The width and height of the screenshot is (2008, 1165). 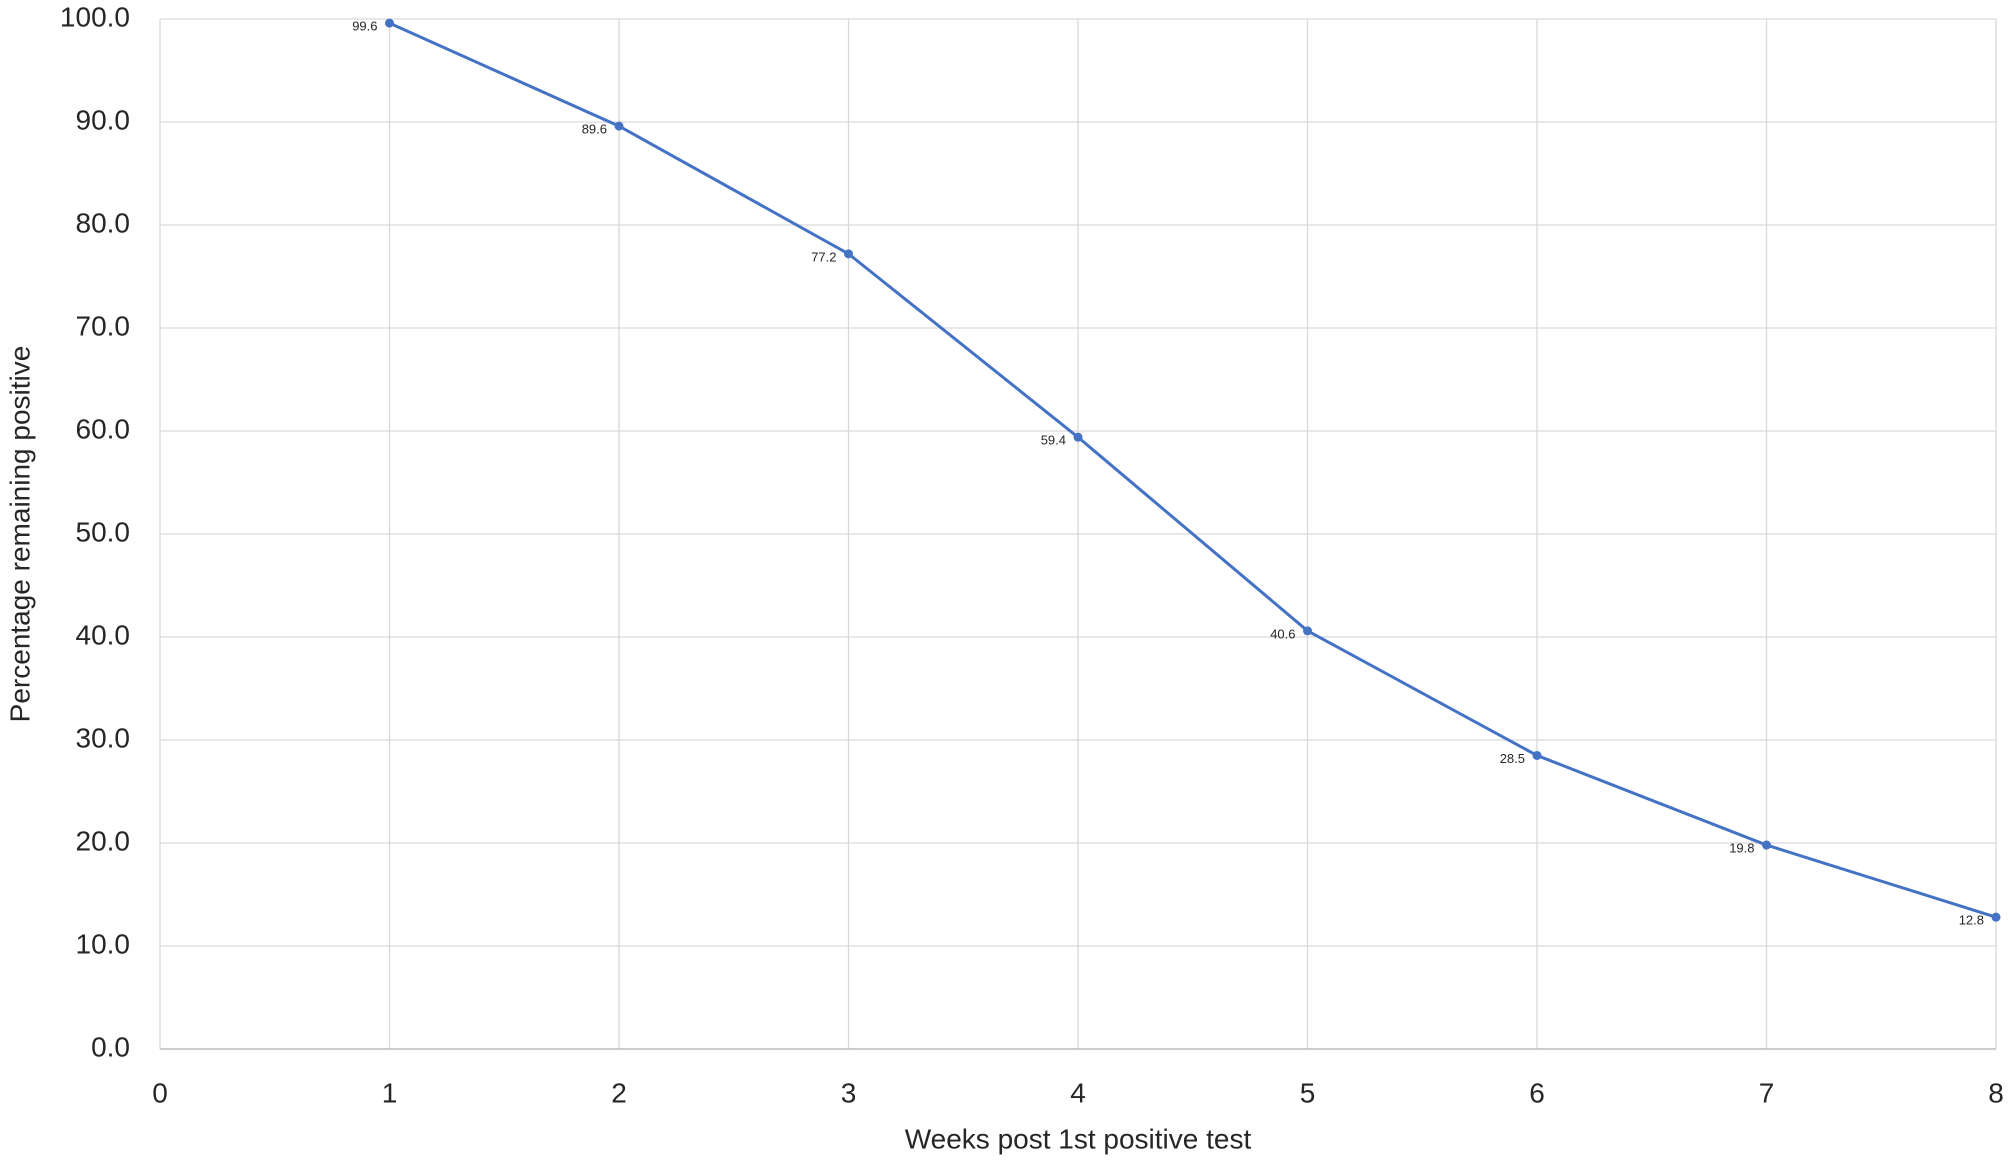 I want to click on x-tick-label: 2, so click(x=619, y=1092).